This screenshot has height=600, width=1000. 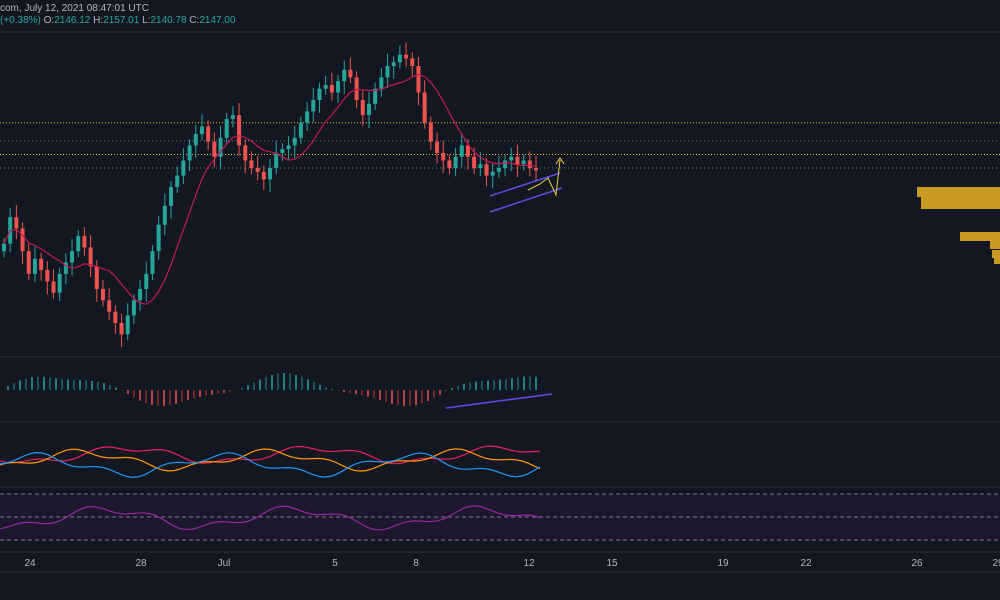 What do you see at coordinates (30, 563) in the screenshot?
I see `x-tick-label: 24` at bounding box center [30, 563].